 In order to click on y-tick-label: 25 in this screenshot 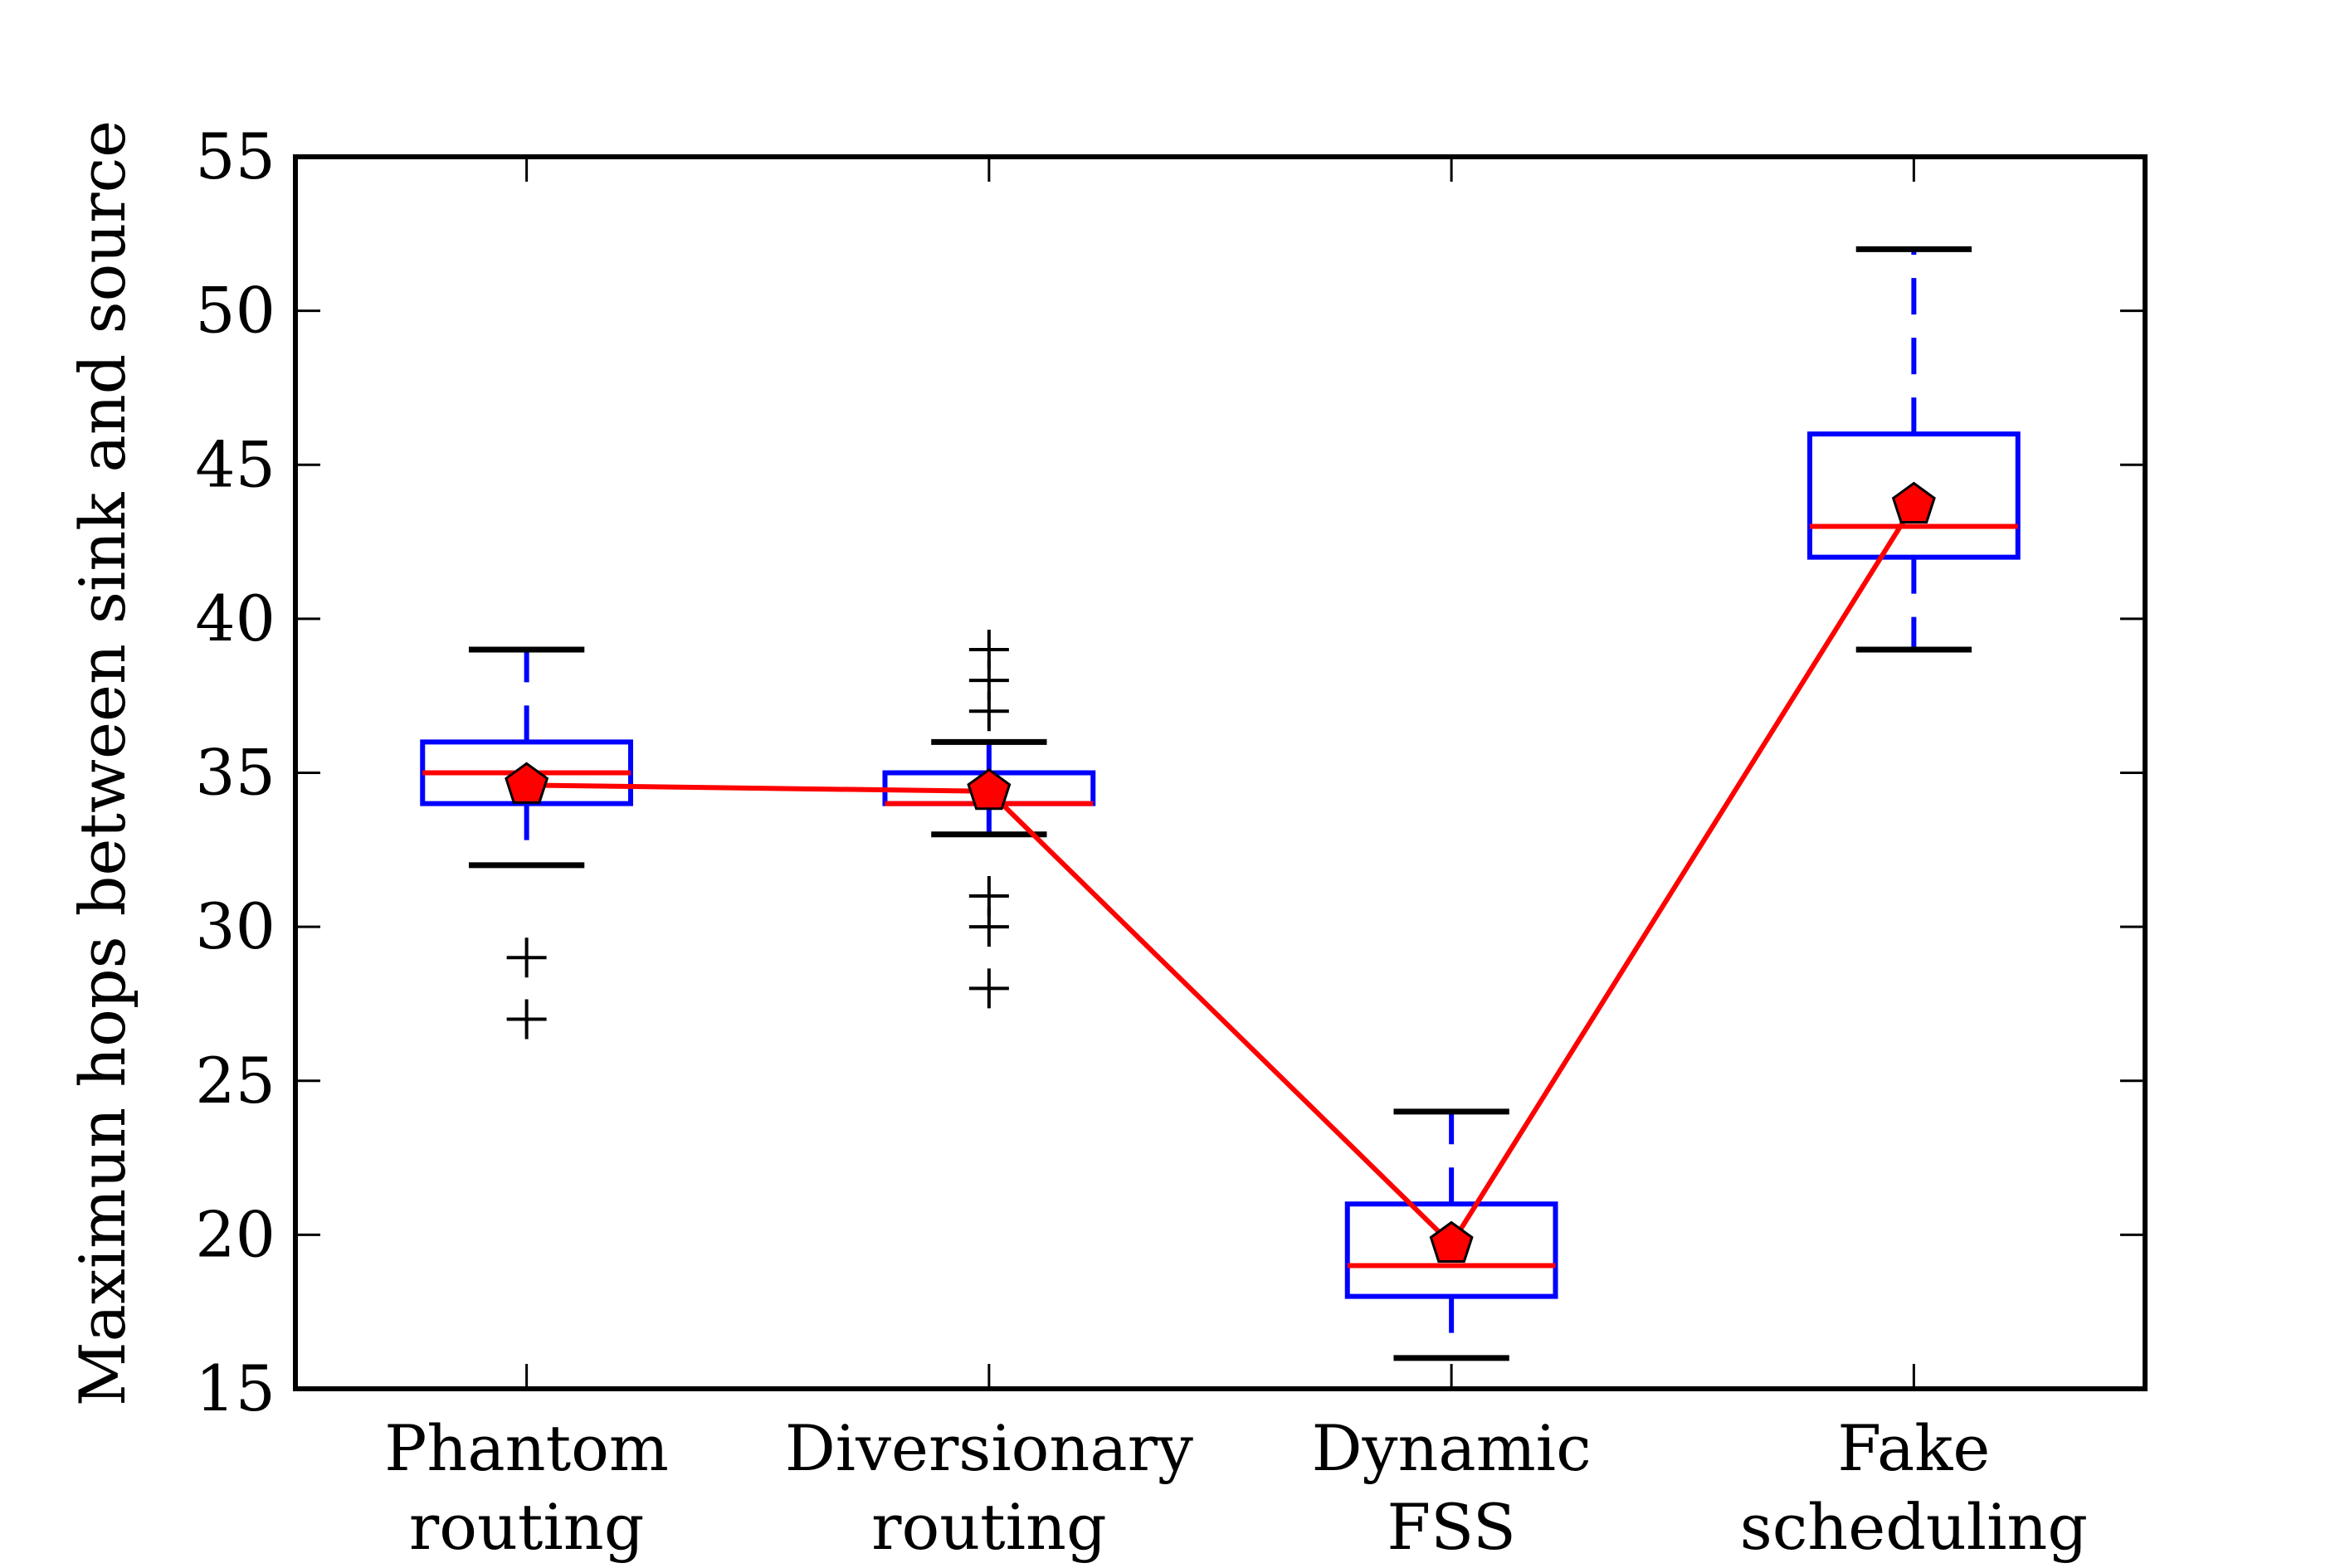, I will do `click(235, 1081)`.